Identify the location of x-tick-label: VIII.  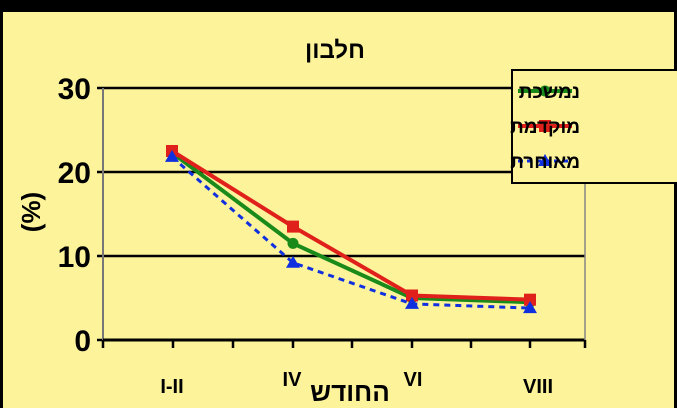
(538, 387).